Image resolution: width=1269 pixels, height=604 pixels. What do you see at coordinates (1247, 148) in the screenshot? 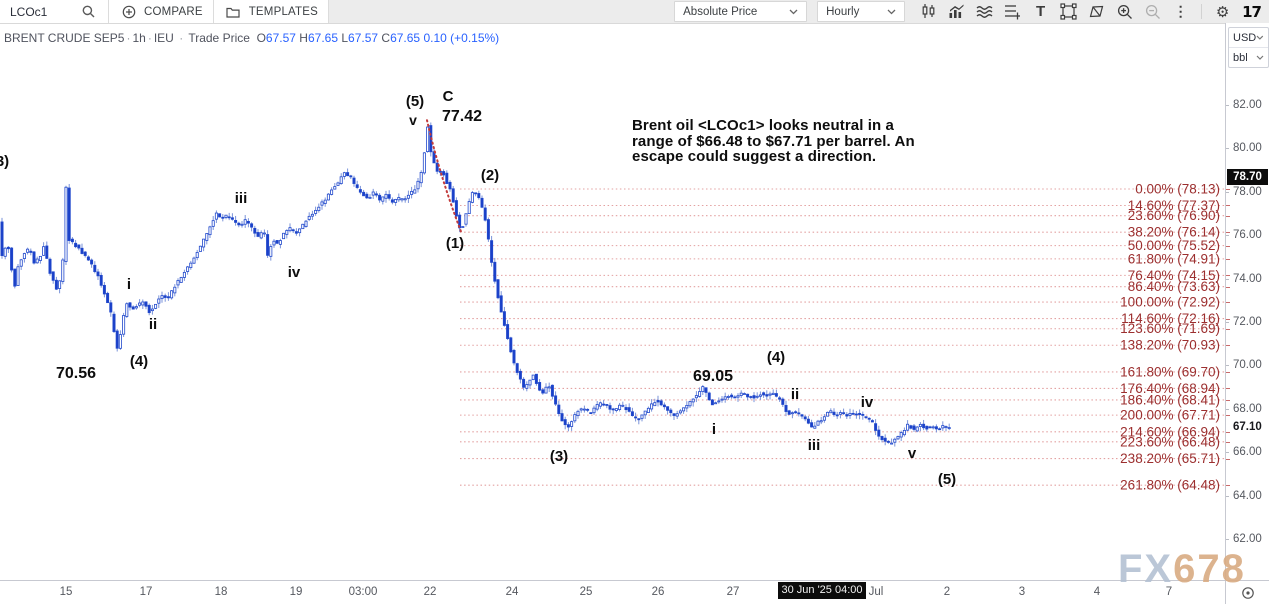
I see `price-axis-label: 80.00` at bounding box center [1247, 148].